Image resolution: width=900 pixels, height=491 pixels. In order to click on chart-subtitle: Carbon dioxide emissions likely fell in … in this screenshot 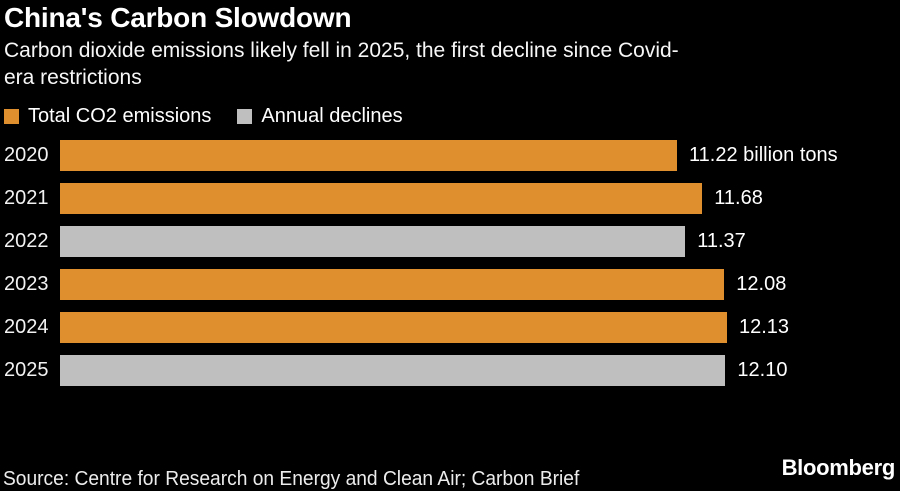, I will do `click(449, 64)`.